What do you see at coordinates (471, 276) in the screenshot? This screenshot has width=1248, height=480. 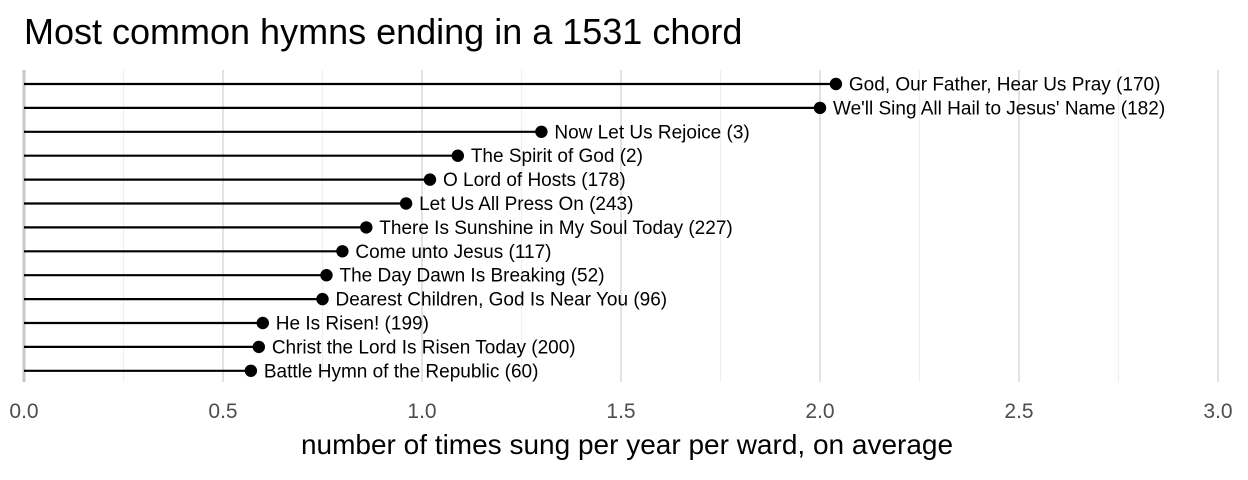 I see `hymn-label: The Day Dawn Is Breaking (52)` at bounding box center [471, 276].